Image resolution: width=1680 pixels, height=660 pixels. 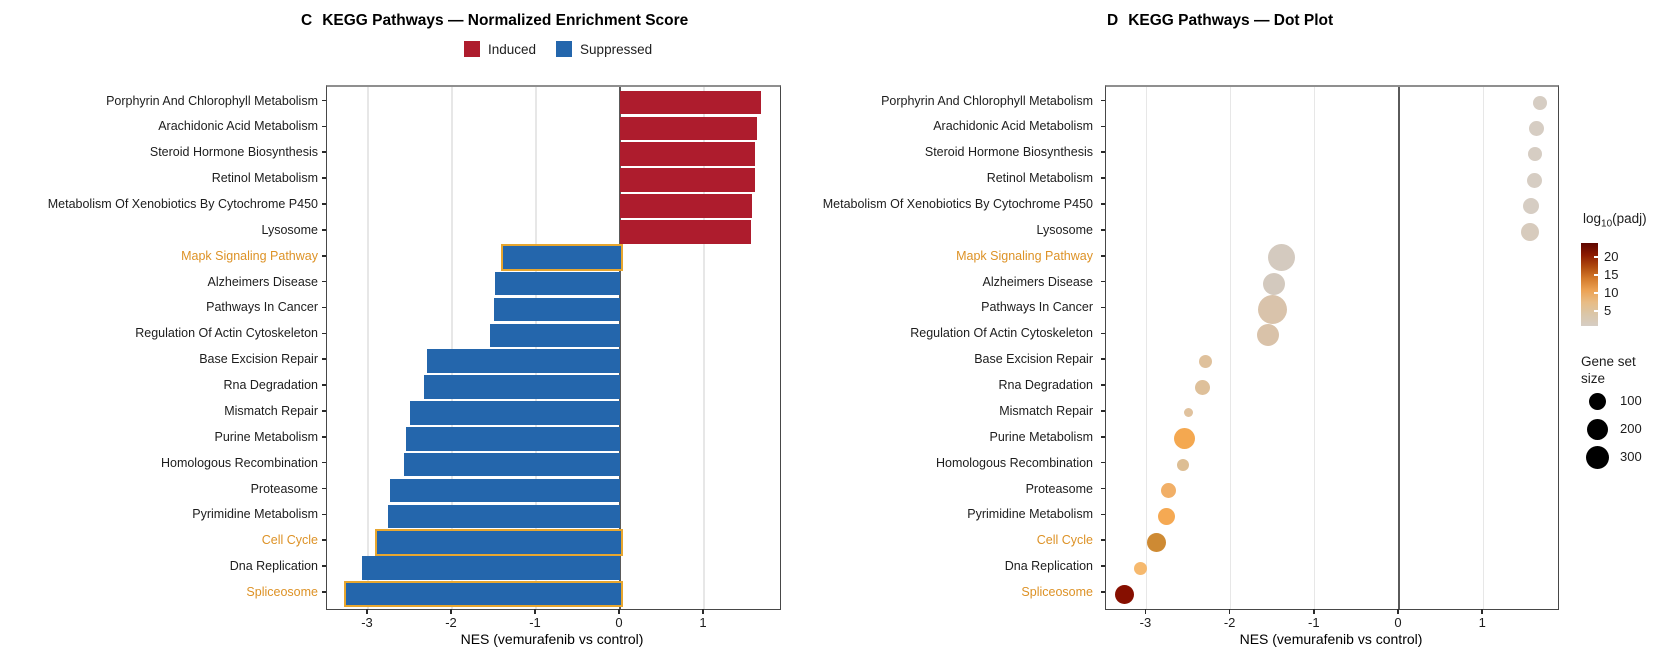 I want to click on x-axis-tick-label: -1, so click(x=535, y=622).